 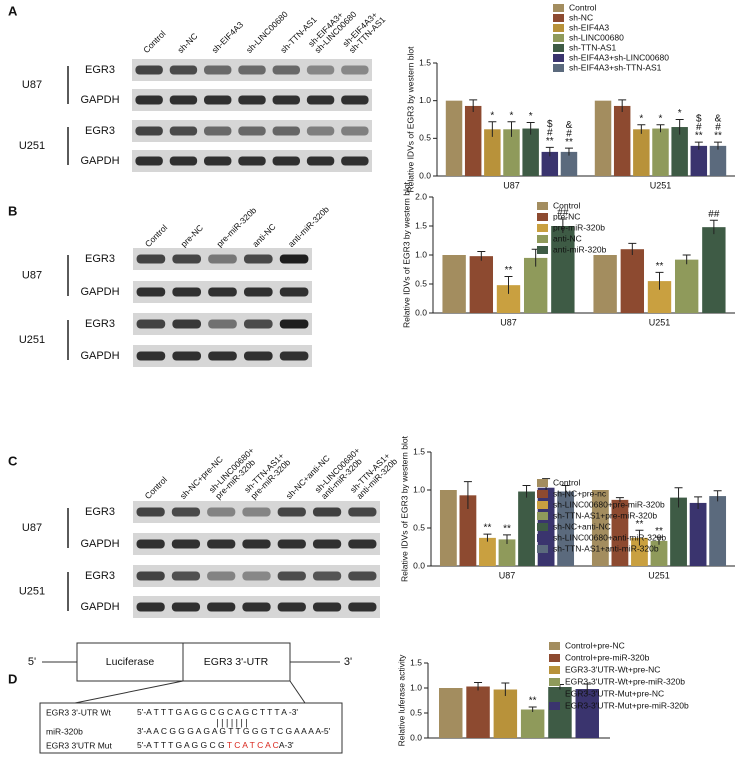 What do you see at coordinates (580, 249) in the screenshot?
I see `legend-label: anti-miR-320b` at bounding box center [580, 249].